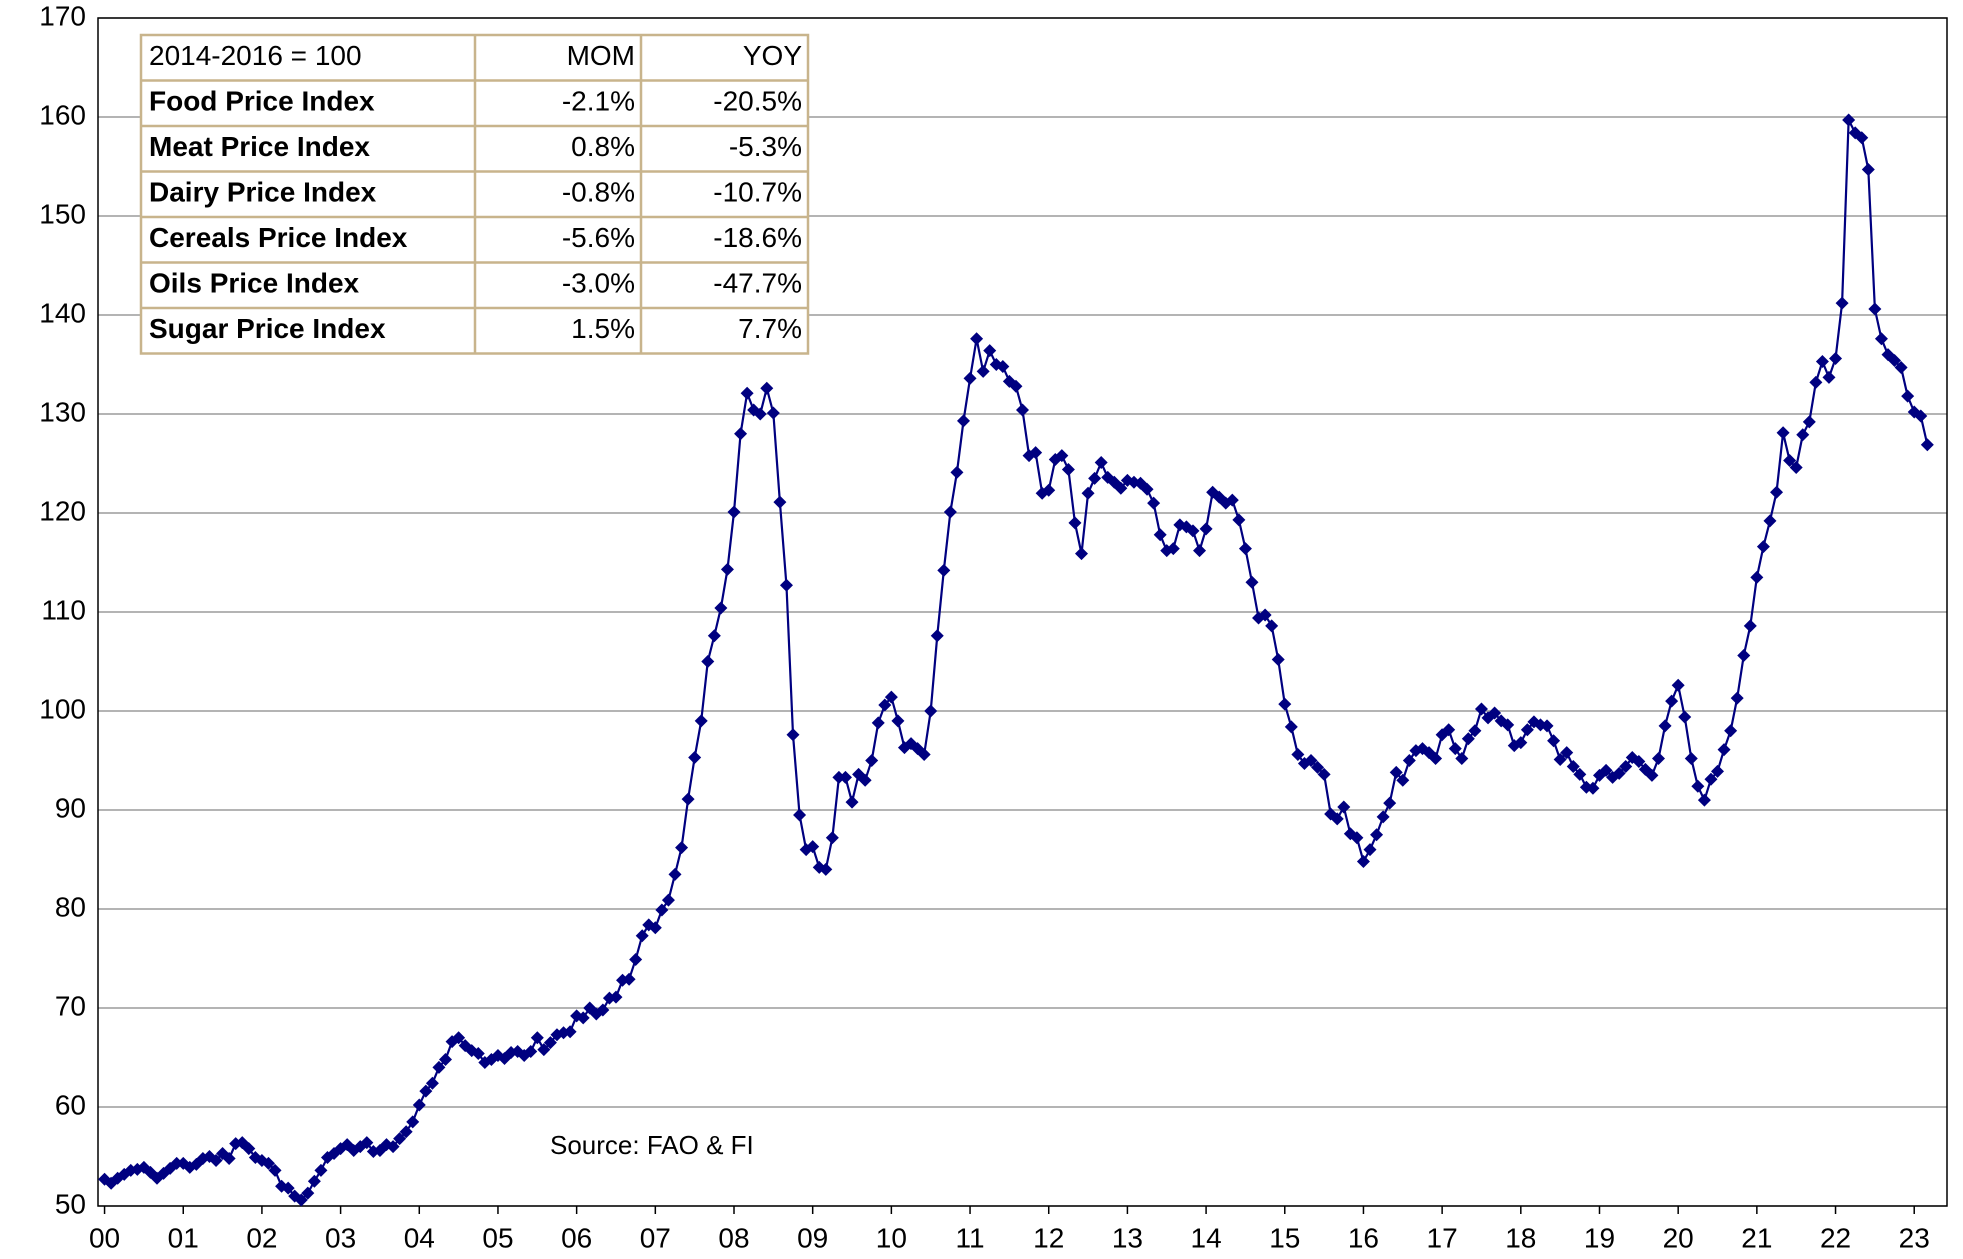  What do you see at coordinates (598, 283) in the screenshot?
I see `index-change: -3.0%` at bounding box center [598, 283].